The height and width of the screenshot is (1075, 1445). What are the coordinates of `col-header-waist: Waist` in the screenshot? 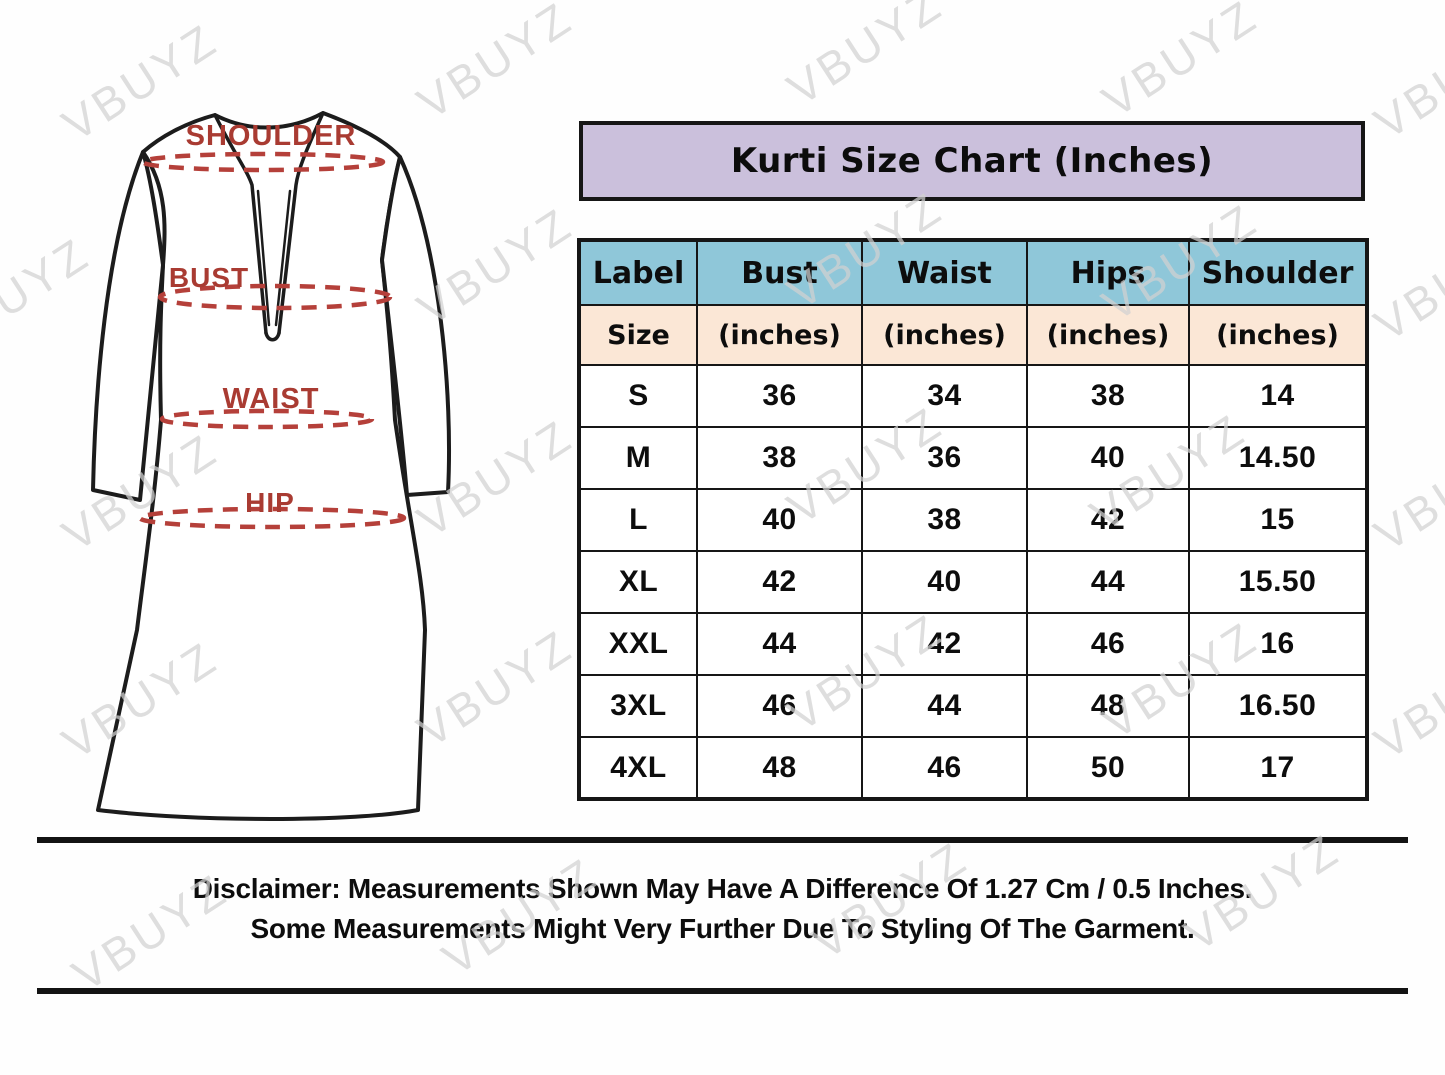 It's located at (944, 272).